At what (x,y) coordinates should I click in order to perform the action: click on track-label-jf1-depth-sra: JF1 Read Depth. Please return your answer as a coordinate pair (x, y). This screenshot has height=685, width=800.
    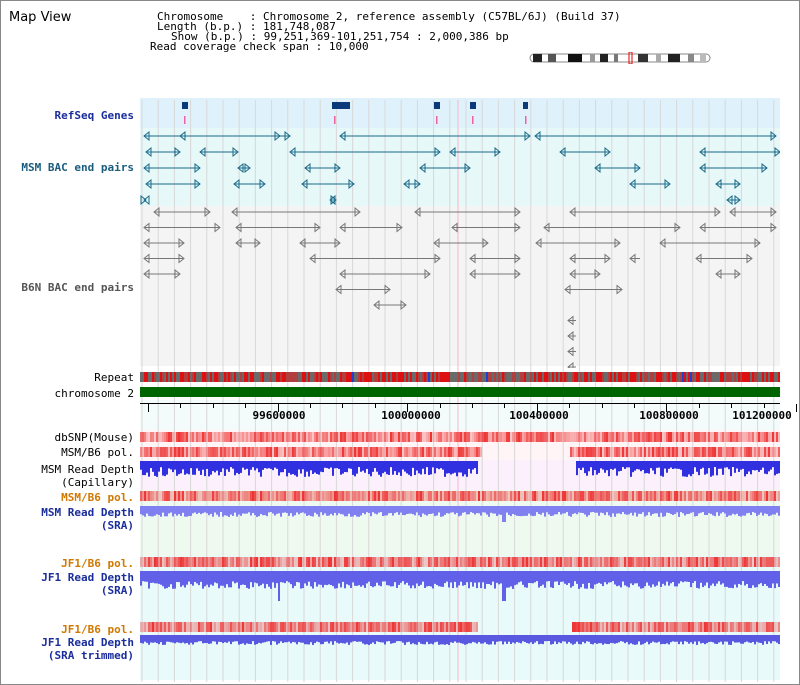
    Looking at the image, I should click on (87, 577).